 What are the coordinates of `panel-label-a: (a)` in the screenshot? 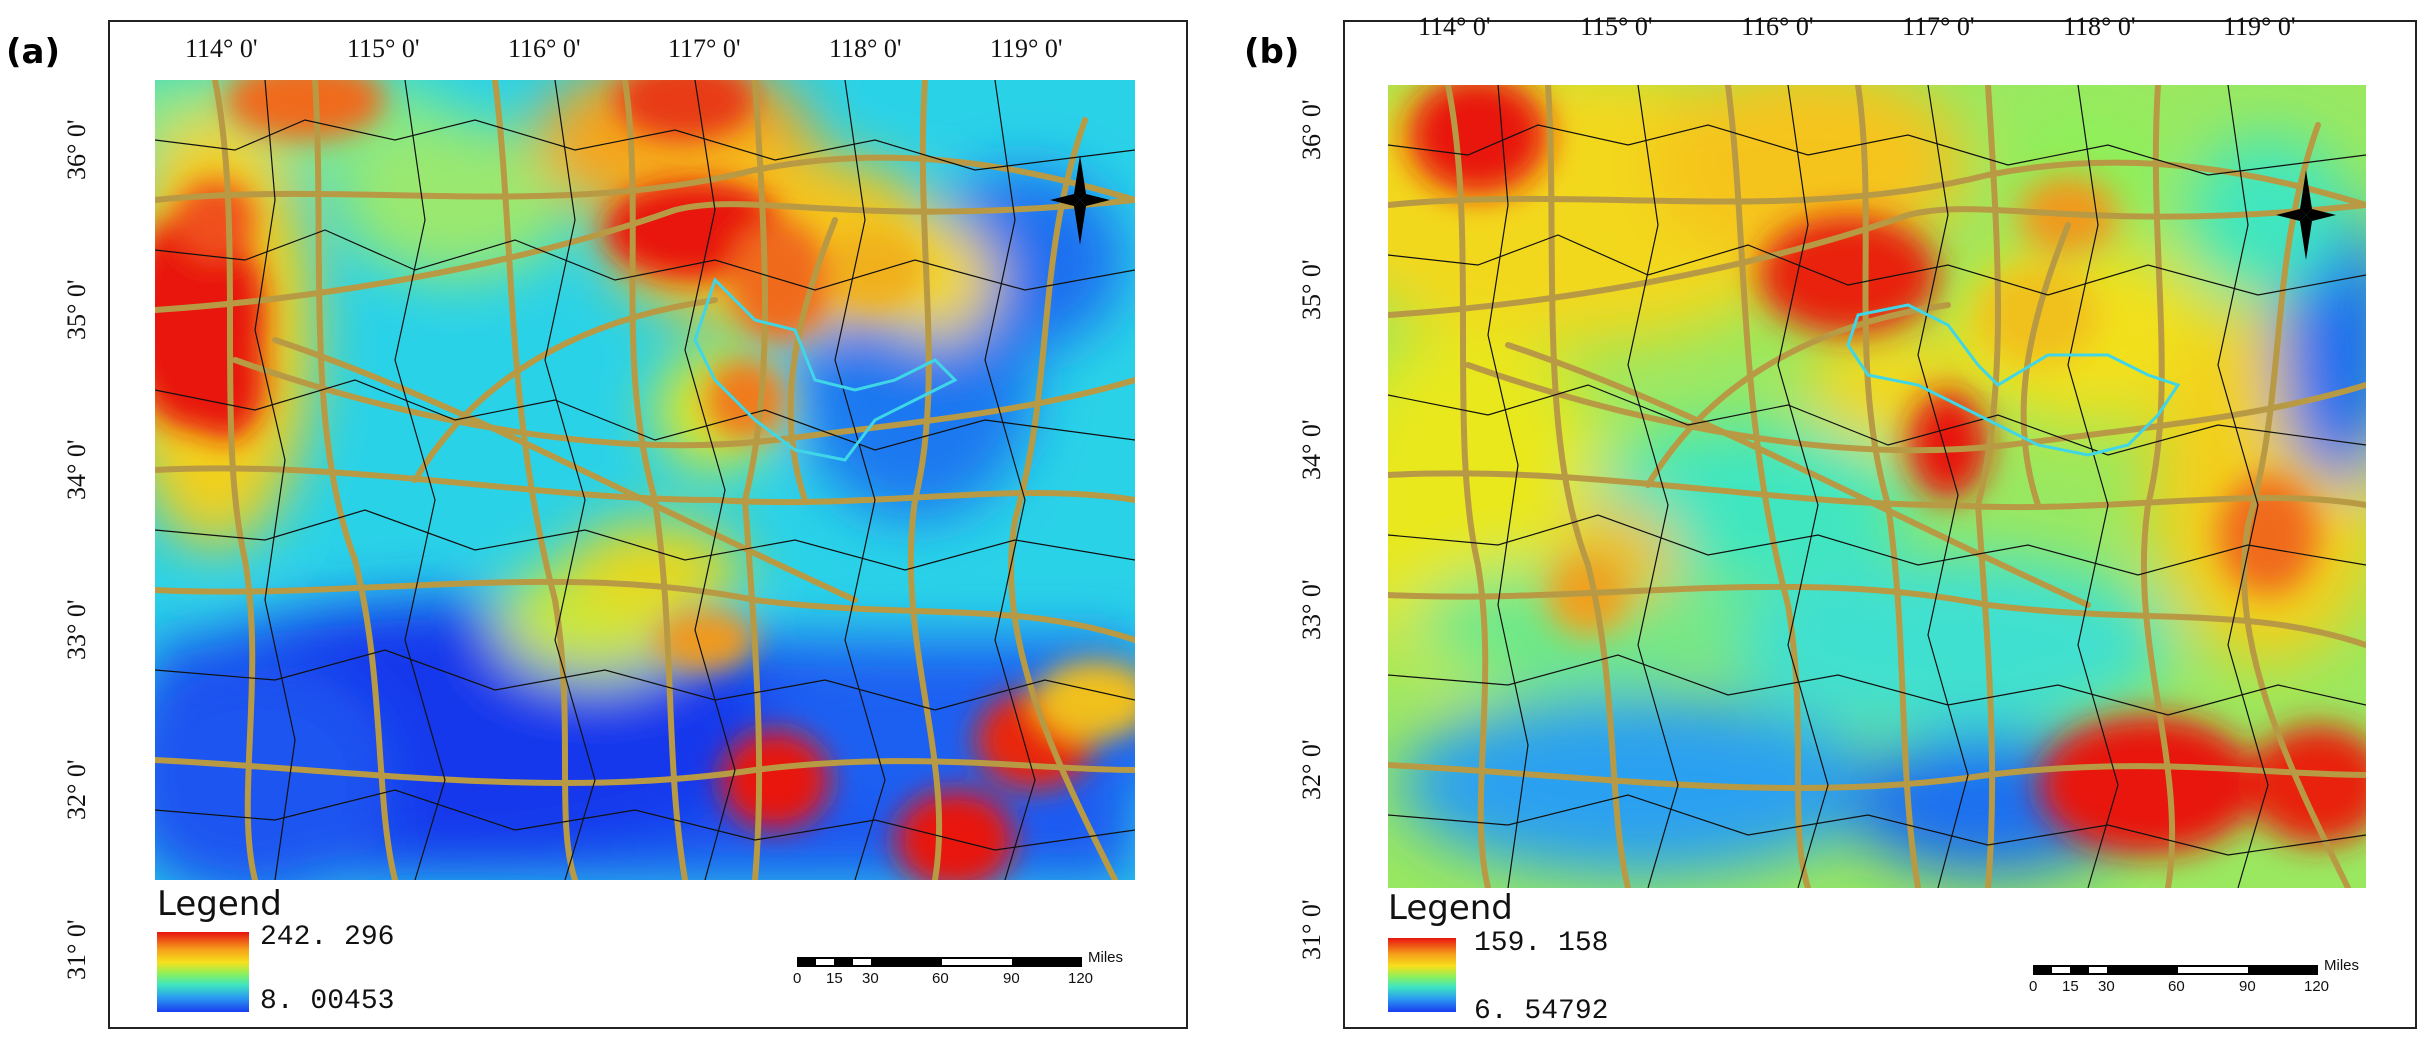 It's located at (33, 52).